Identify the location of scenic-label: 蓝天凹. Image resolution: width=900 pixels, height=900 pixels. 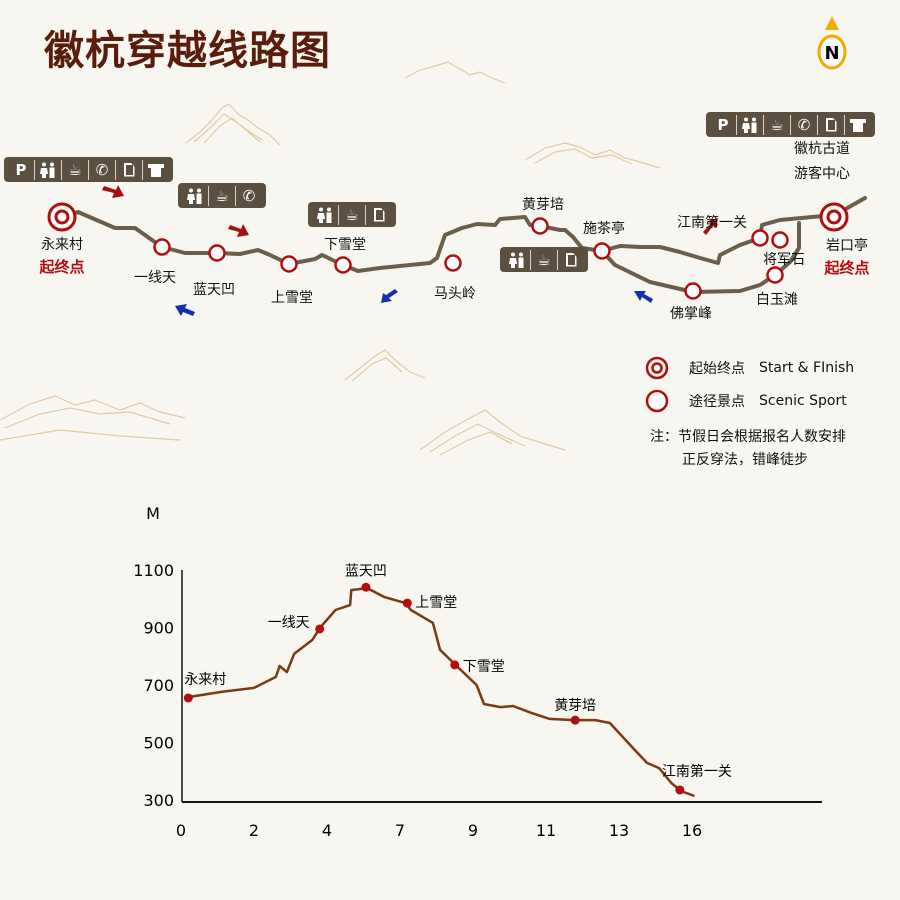
(214, 290).